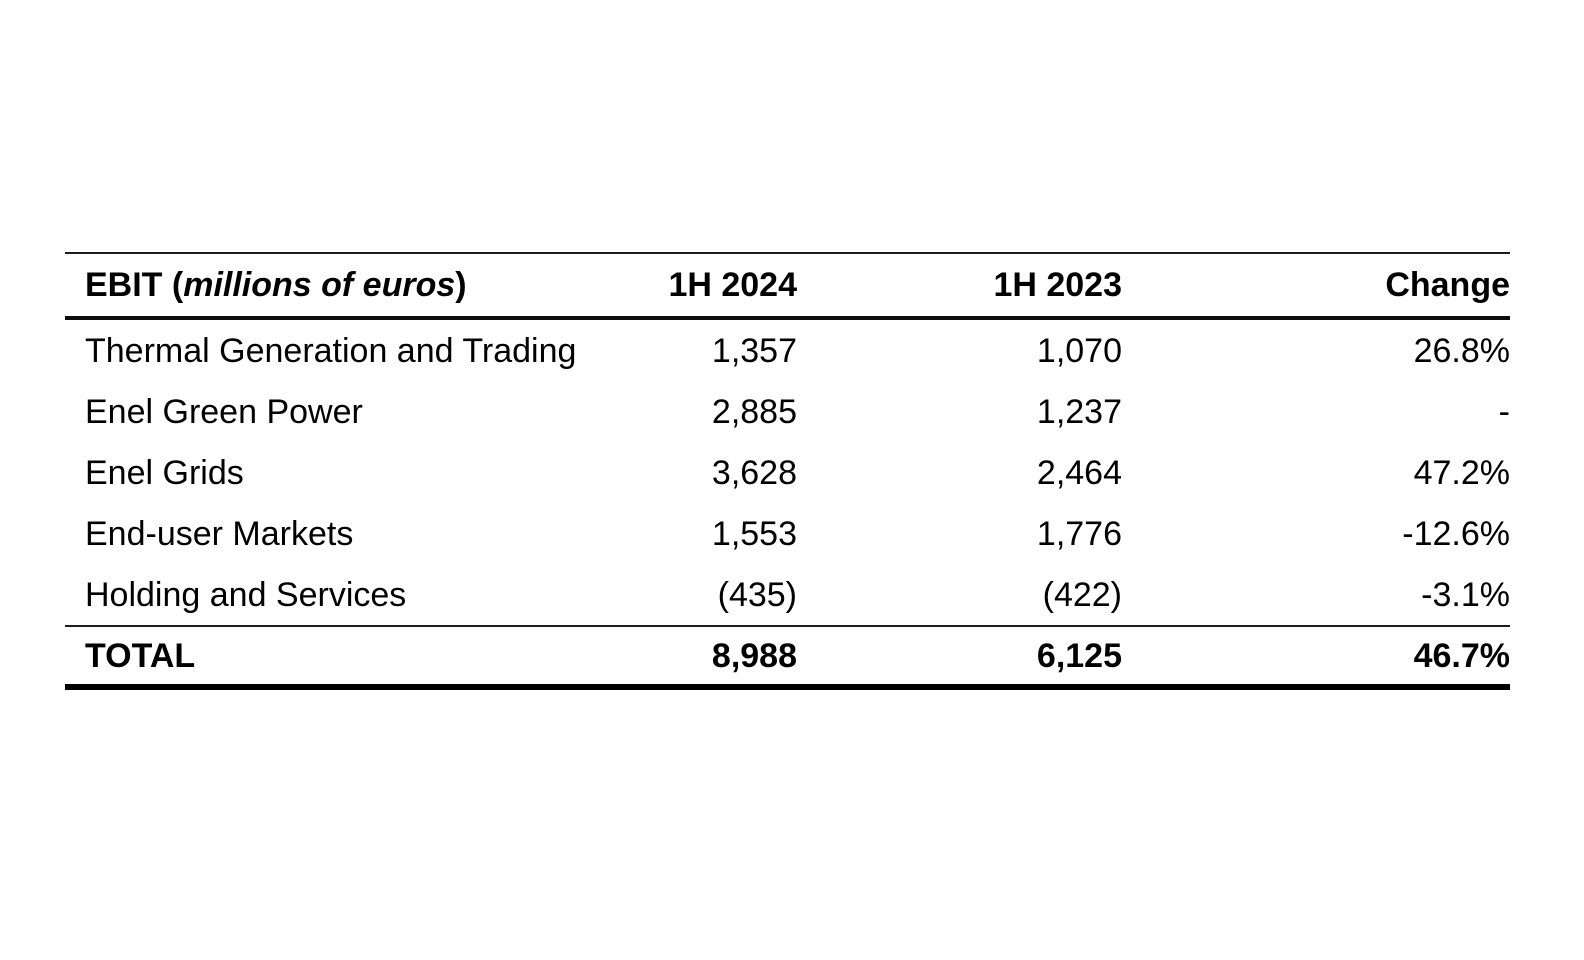 The width and height of the screenshot is (1584, 960). I want to click on value-1h-2023: 1,237, so click(1079, 411).